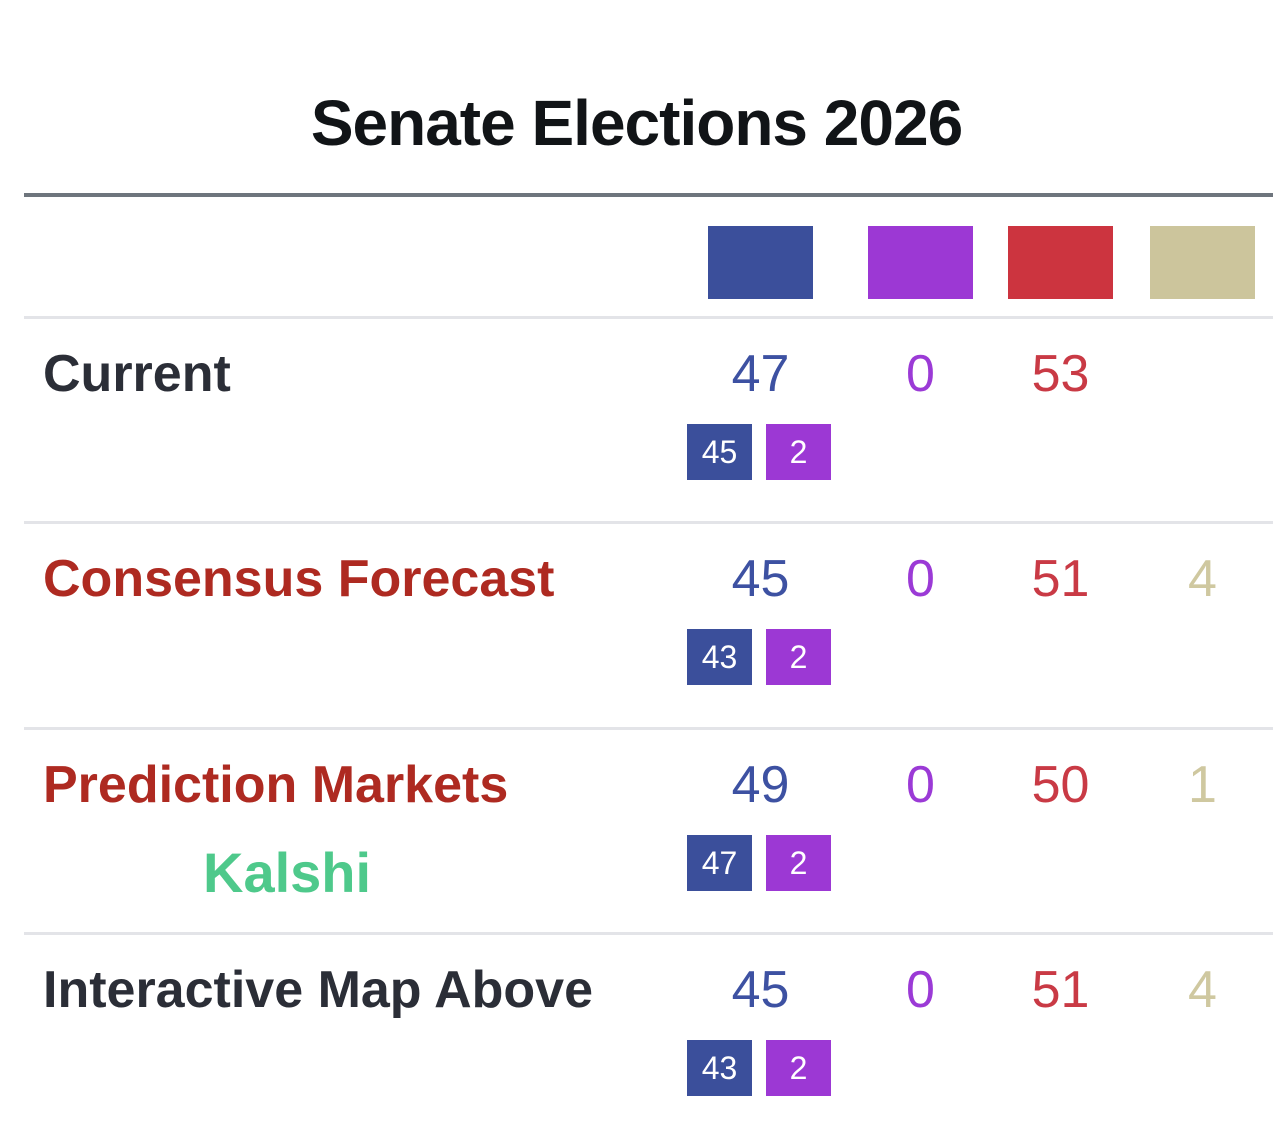 This screenshot has height=1141, width=1273. Describe the element at coordinates (719, 863) in the screenshot. I see `blue-sub-count: 47` at that location.